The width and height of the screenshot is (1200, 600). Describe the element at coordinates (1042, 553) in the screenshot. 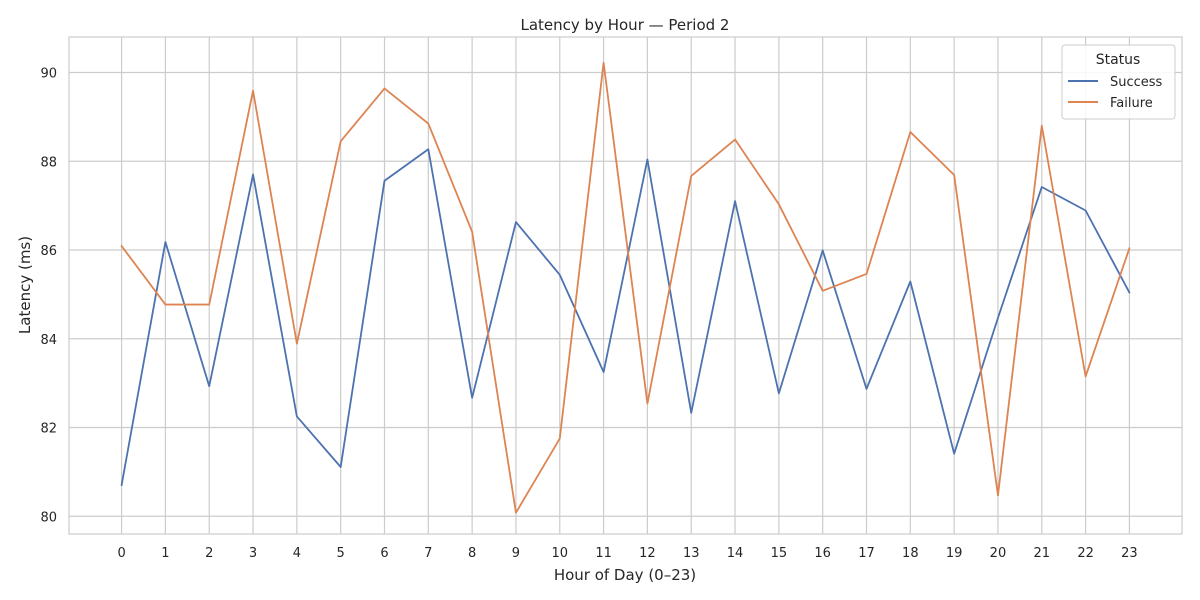

I see `x-tick-label: 21` at that location.